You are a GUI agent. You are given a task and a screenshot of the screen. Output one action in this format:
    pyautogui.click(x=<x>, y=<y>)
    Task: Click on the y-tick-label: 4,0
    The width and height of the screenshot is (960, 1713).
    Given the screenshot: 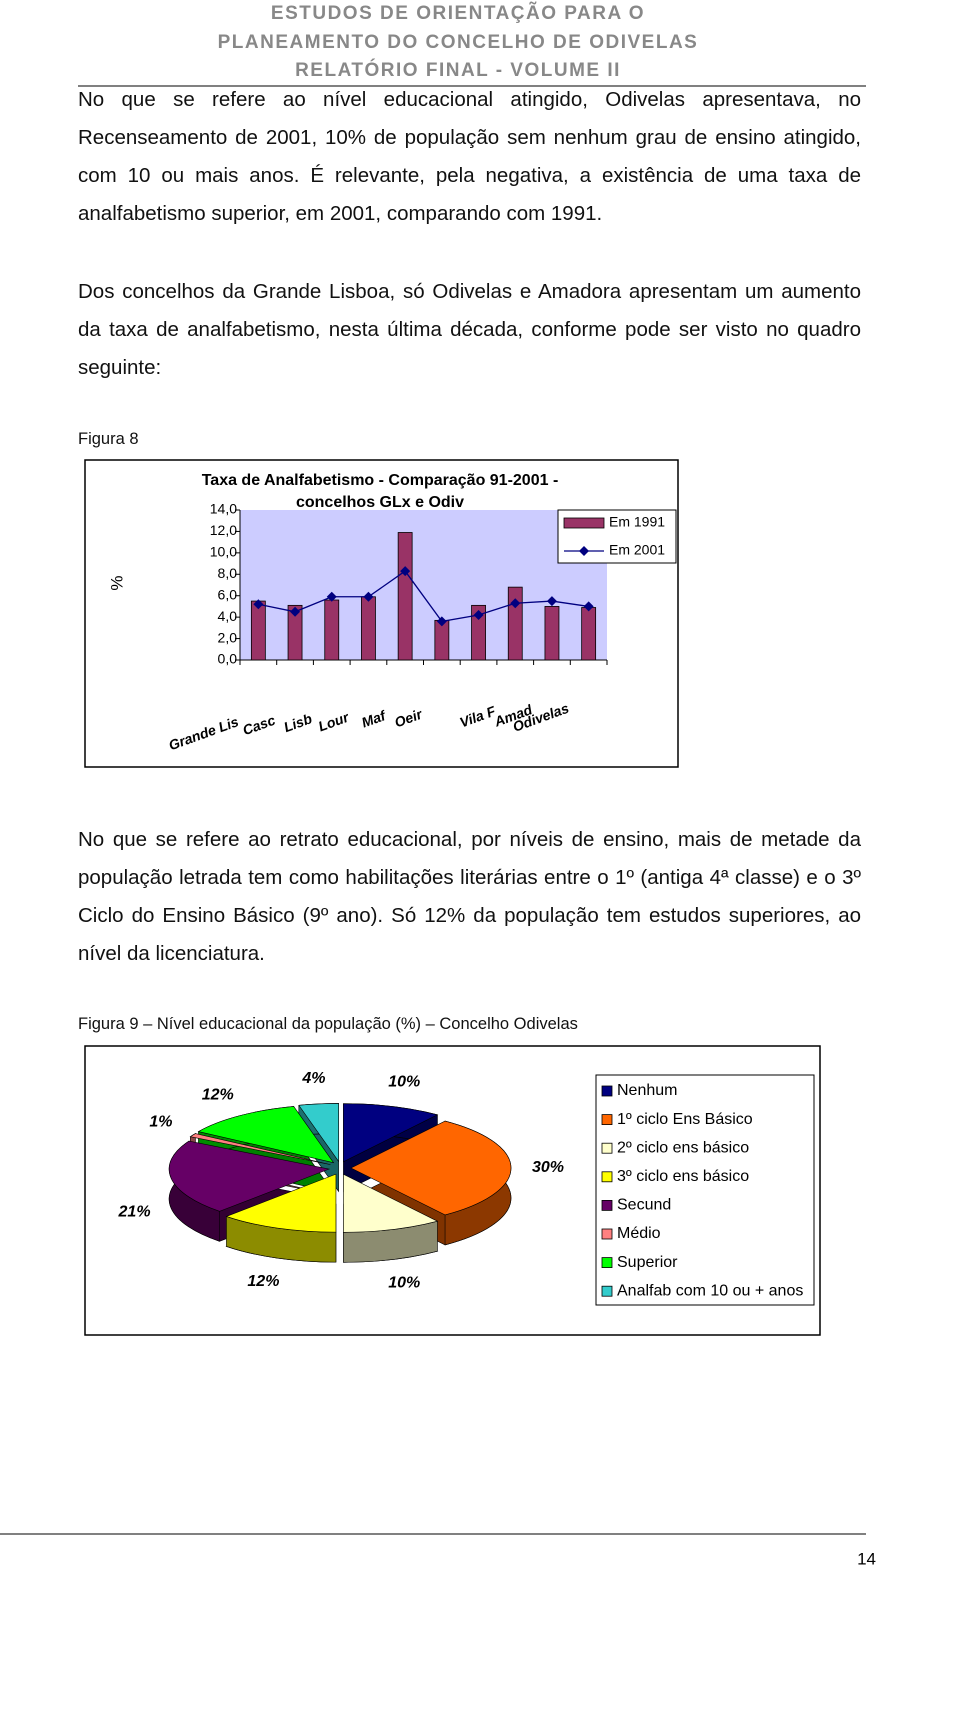 What is the action you would take?
    pyautogui.click(x=228, y=616)
    